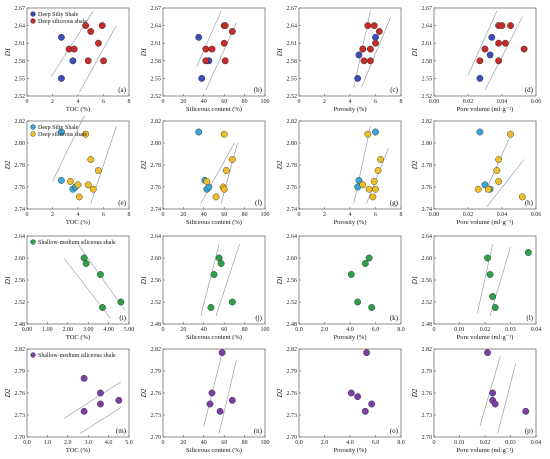  What do you see at coordinates (401, 330) in the screenshot?
I see `x-tick-label: 8.0` at bounding box center [401, 330].